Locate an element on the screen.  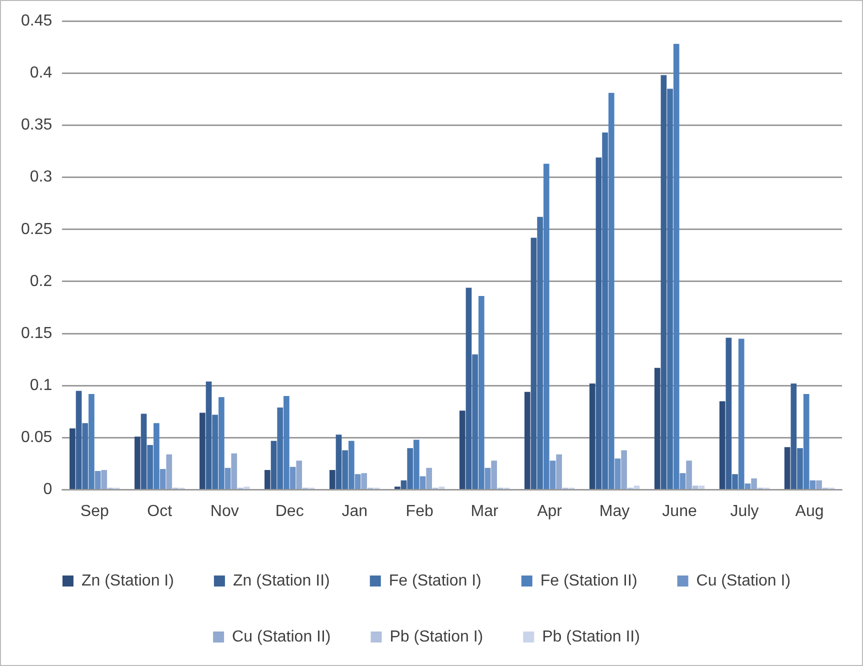
y-tick-label: 0.2 is located at coordinates (41, 281).